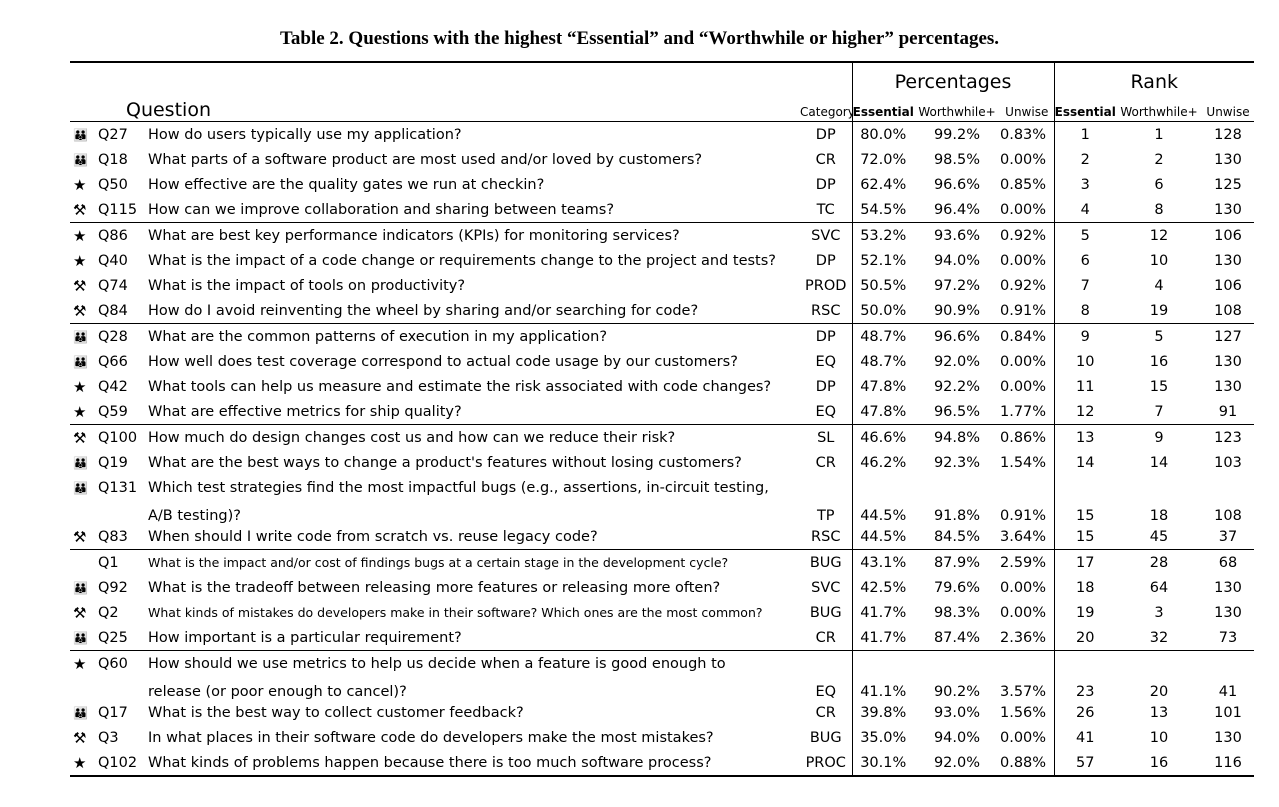 The width and height of the screenshot is (1279, 807). I want to click on question-id: Q19, so click(113, 462).